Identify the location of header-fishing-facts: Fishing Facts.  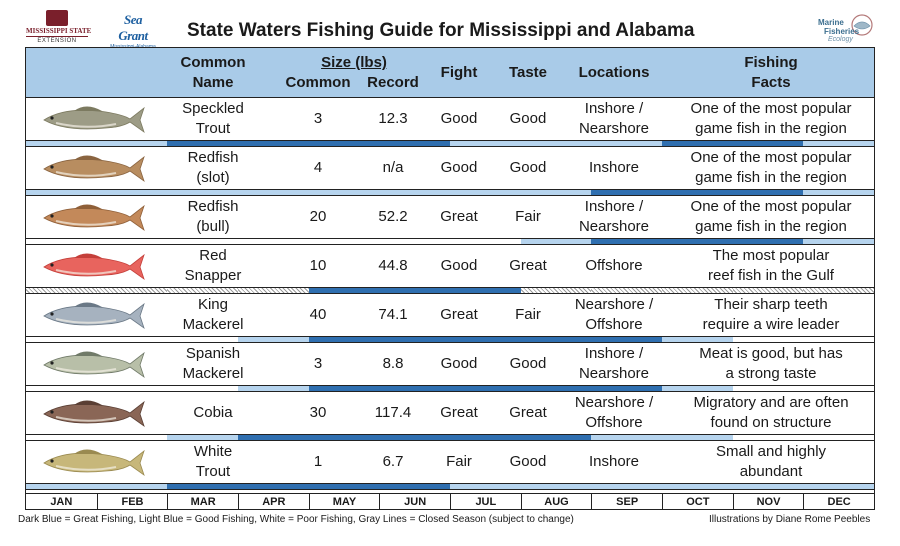
(771, 73).